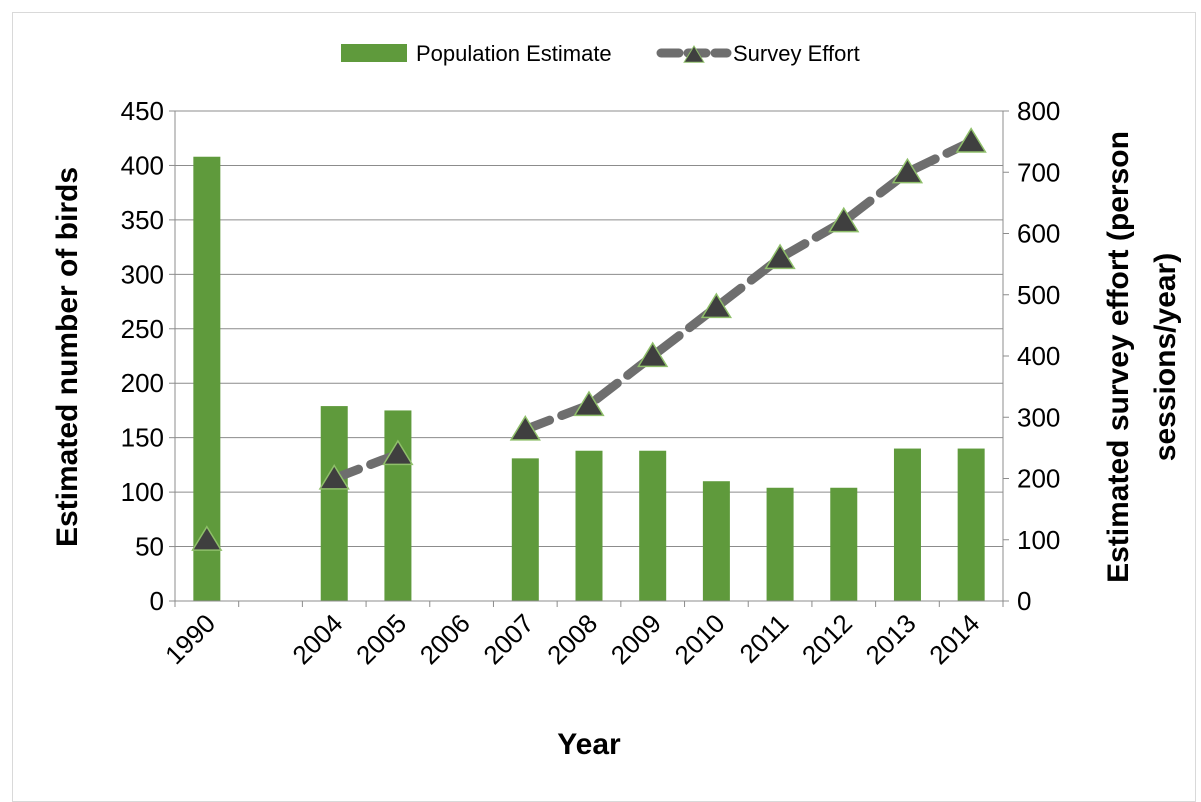 This screenshot has width=1201, height=802. Describe the element at coordinates (374, 53) in the screenshot. I see `legend-swatch-population` at that location.